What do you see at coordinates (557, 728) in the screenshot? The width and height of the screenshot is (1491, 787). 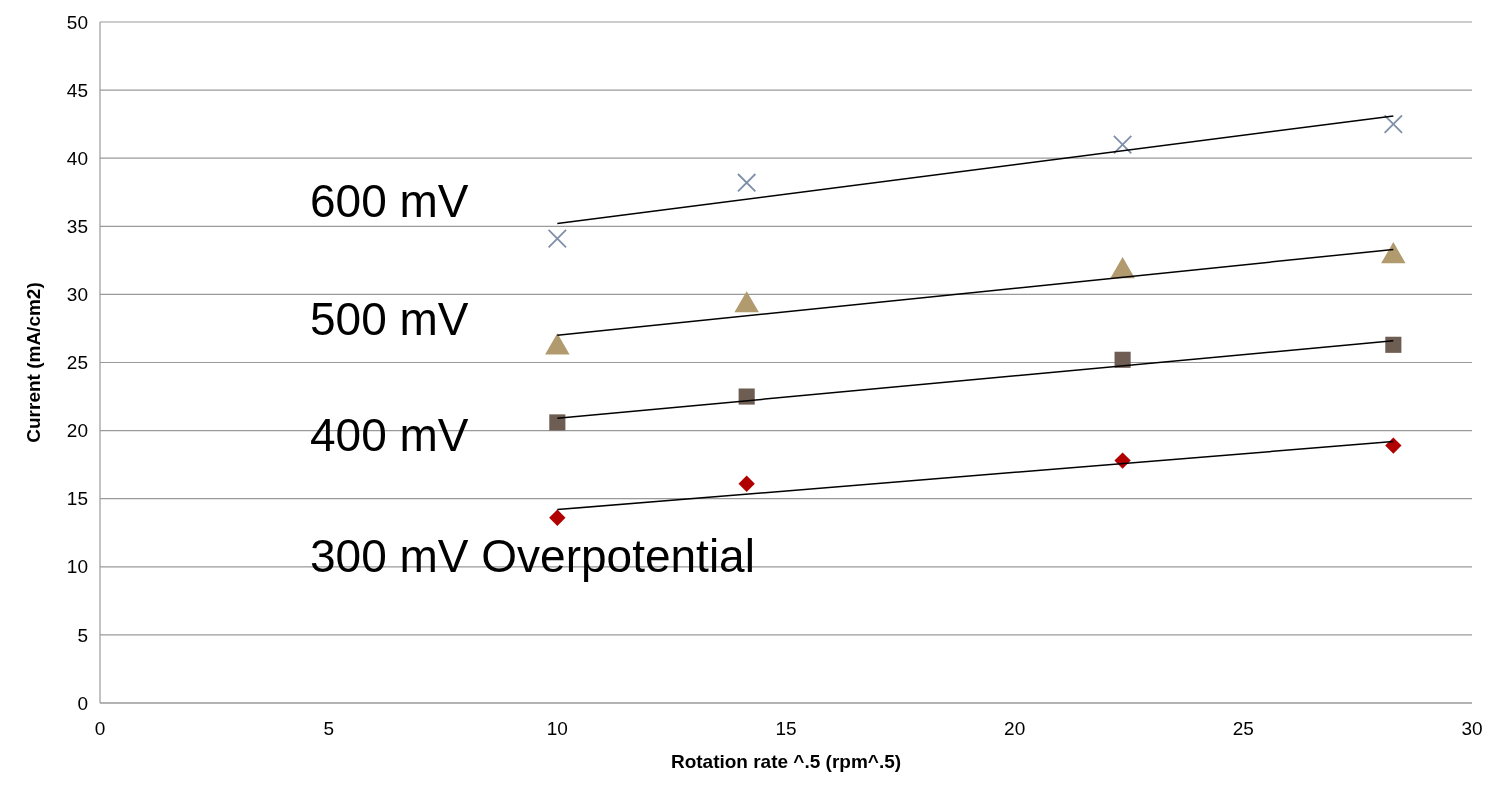 I see `x-tick-label: 10` at bounding box center [557, 728].